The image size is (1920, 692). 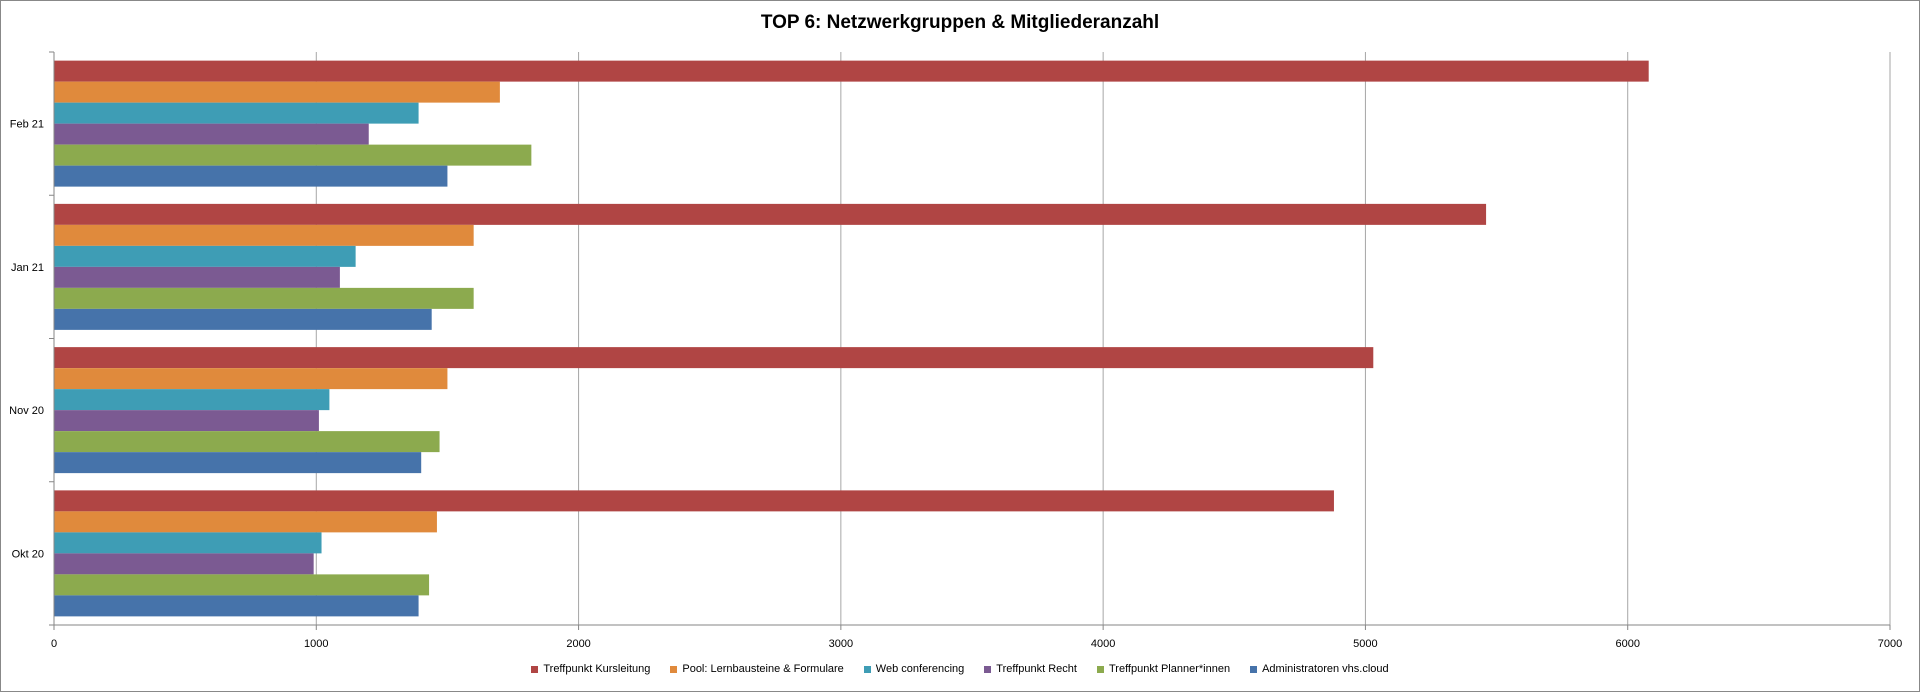 What do you see at coordinates (316, 644) in the screenshot?
I see `x-tick-label: 1000` at bounding box center [316, 644].